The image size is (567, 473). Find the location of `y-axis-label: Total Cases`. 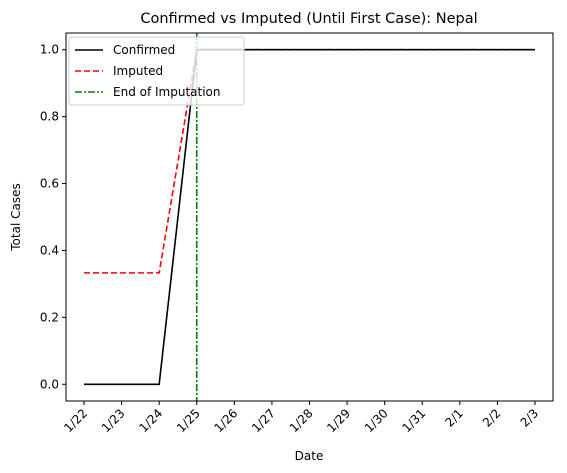

y-axis-label: Total Cases is located at coordinates (16, 217).